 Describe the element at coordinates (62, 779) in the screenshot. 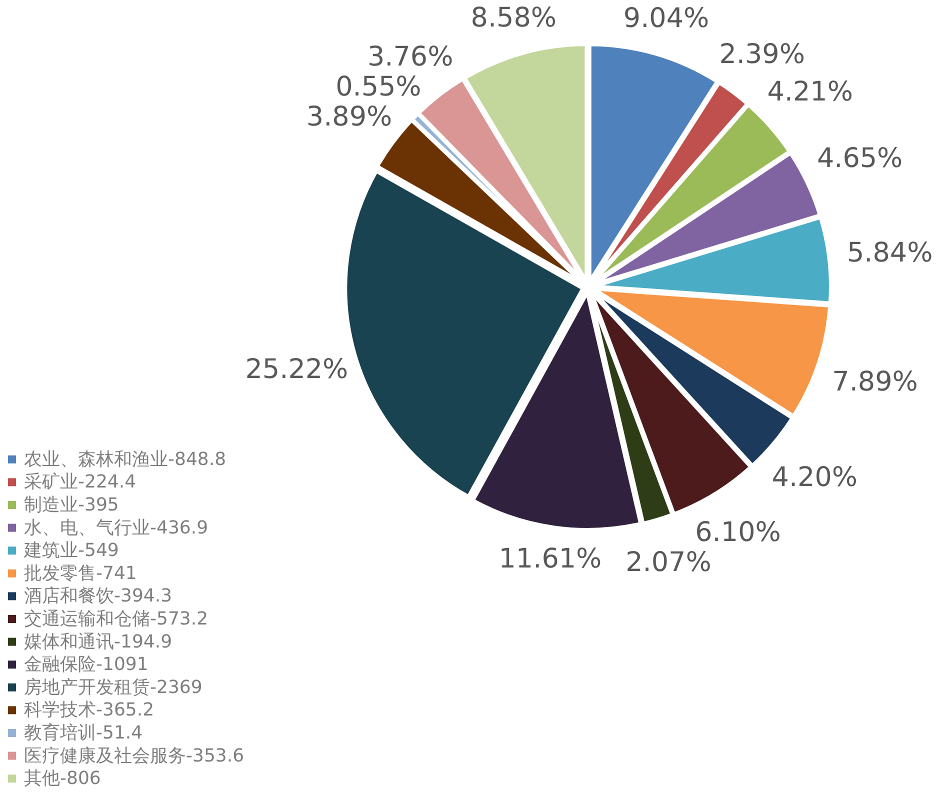

I see `legend-label: 其他-806` at that location.